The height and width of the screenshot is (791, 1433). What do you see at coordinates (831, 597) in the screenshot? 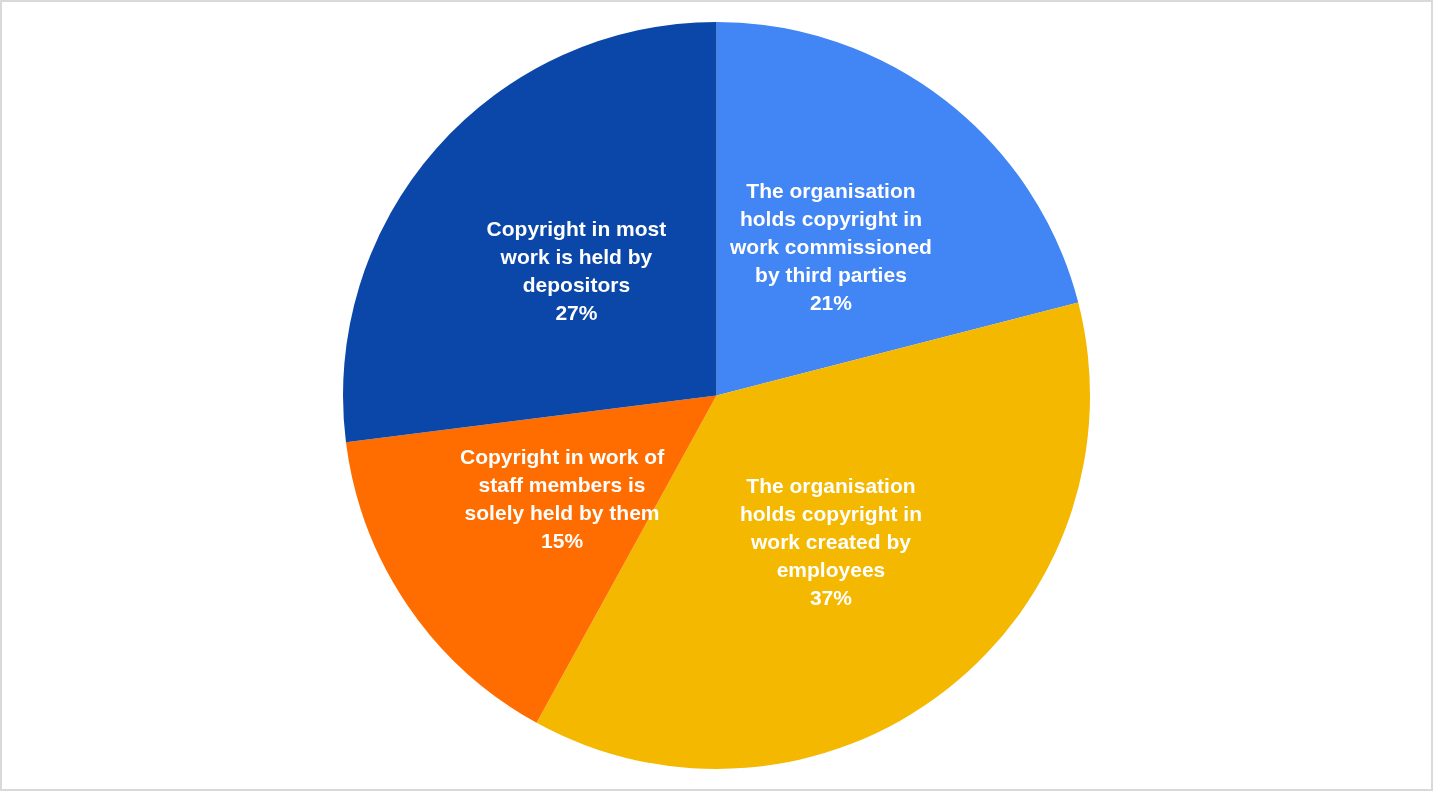
I see `data-label: 37%` at bounding box center [831, 597].